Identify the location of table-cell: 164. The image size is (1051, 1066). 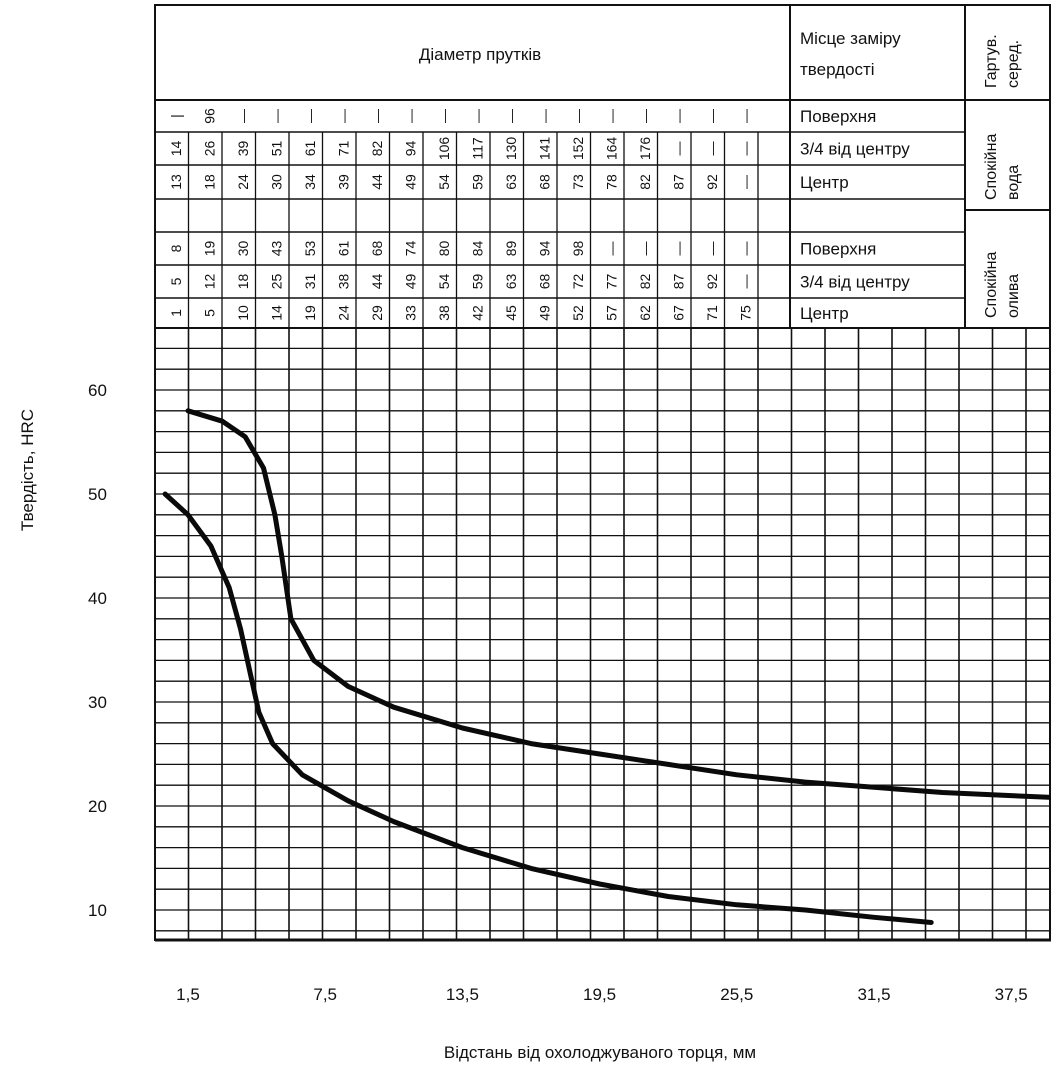
(612, 149).